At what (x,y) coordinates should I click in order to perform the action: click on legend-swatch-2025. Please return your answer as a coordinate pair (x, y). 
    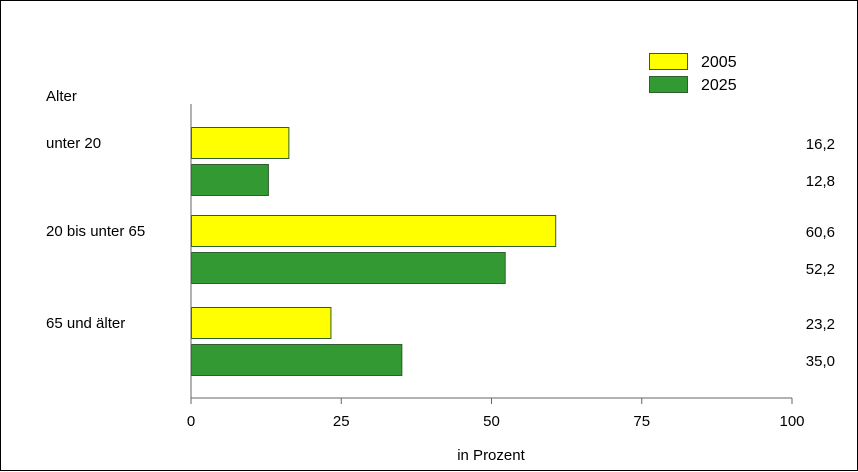
    Looking at the image, I should click on (668, 84).